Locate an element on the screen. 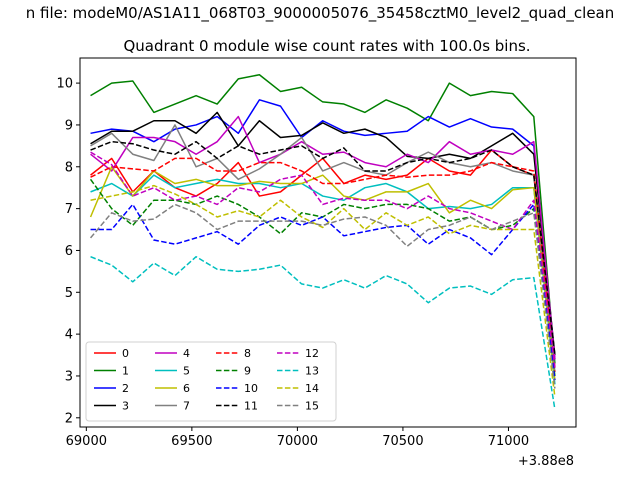  legend-label-13: 13 is located at coordinates (312, 371).